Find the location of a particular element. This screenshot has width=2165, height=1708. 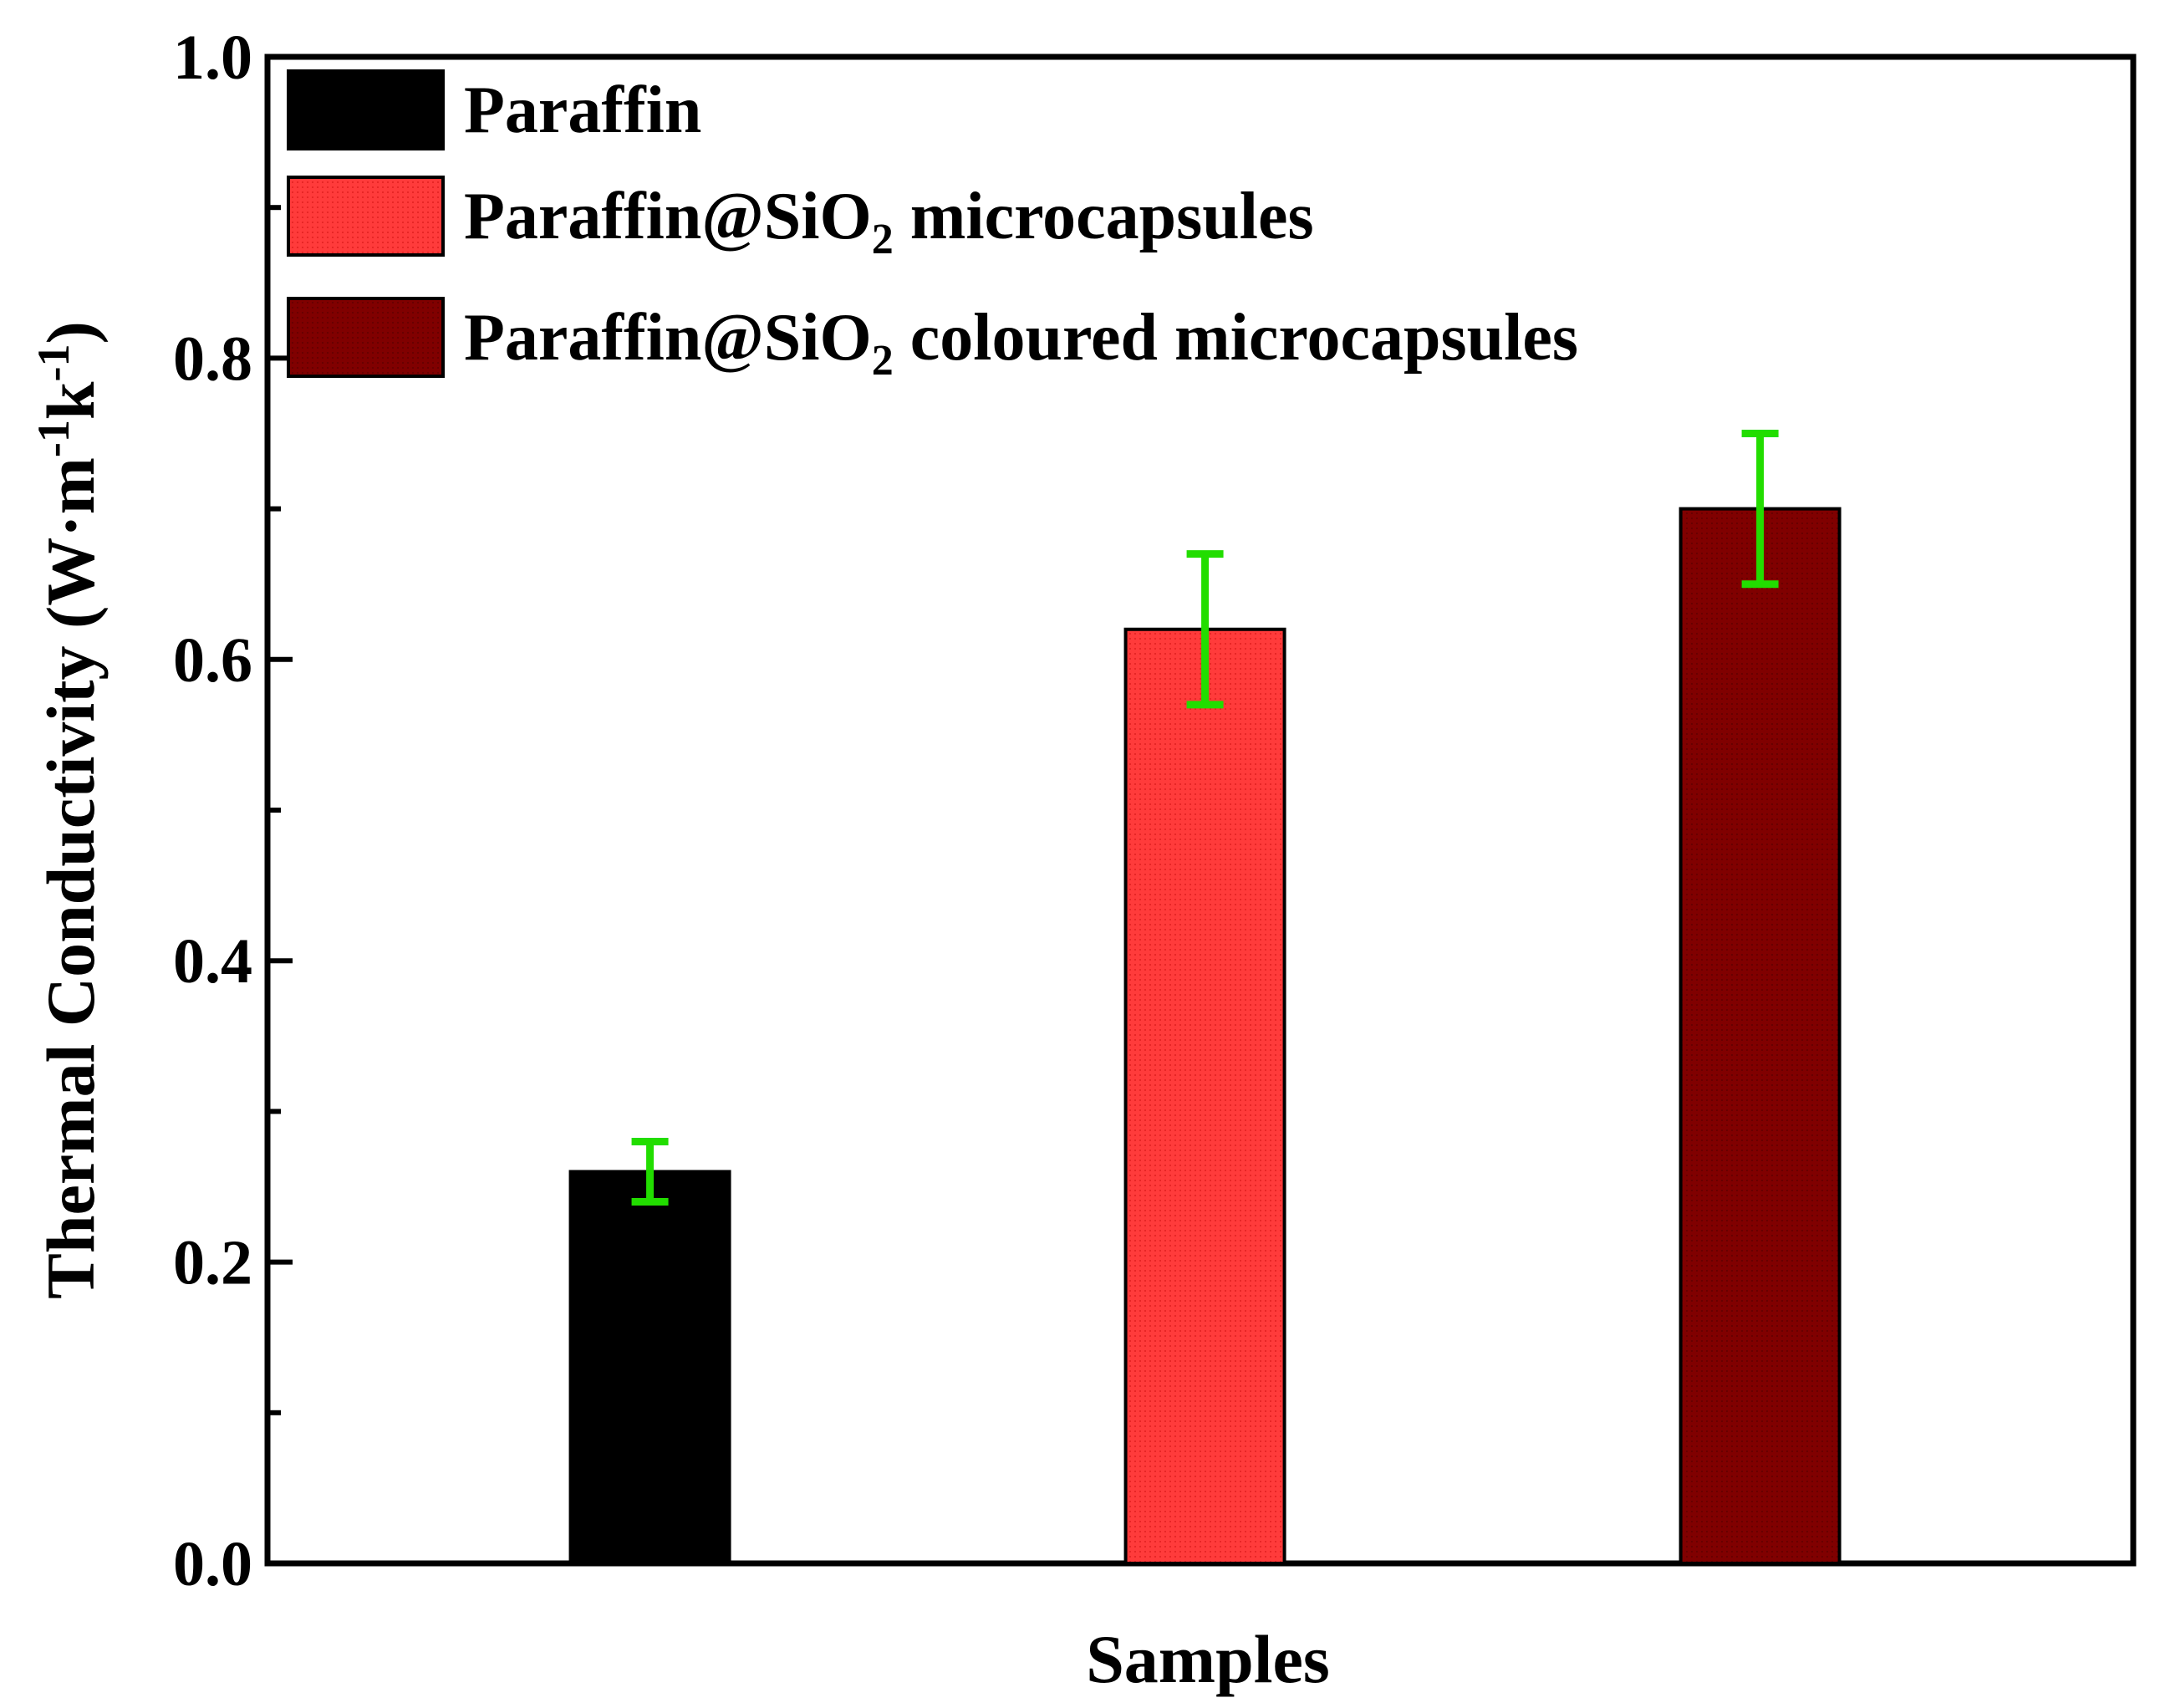

legend-swatch-paraffin is located at coordinates (366, 109).